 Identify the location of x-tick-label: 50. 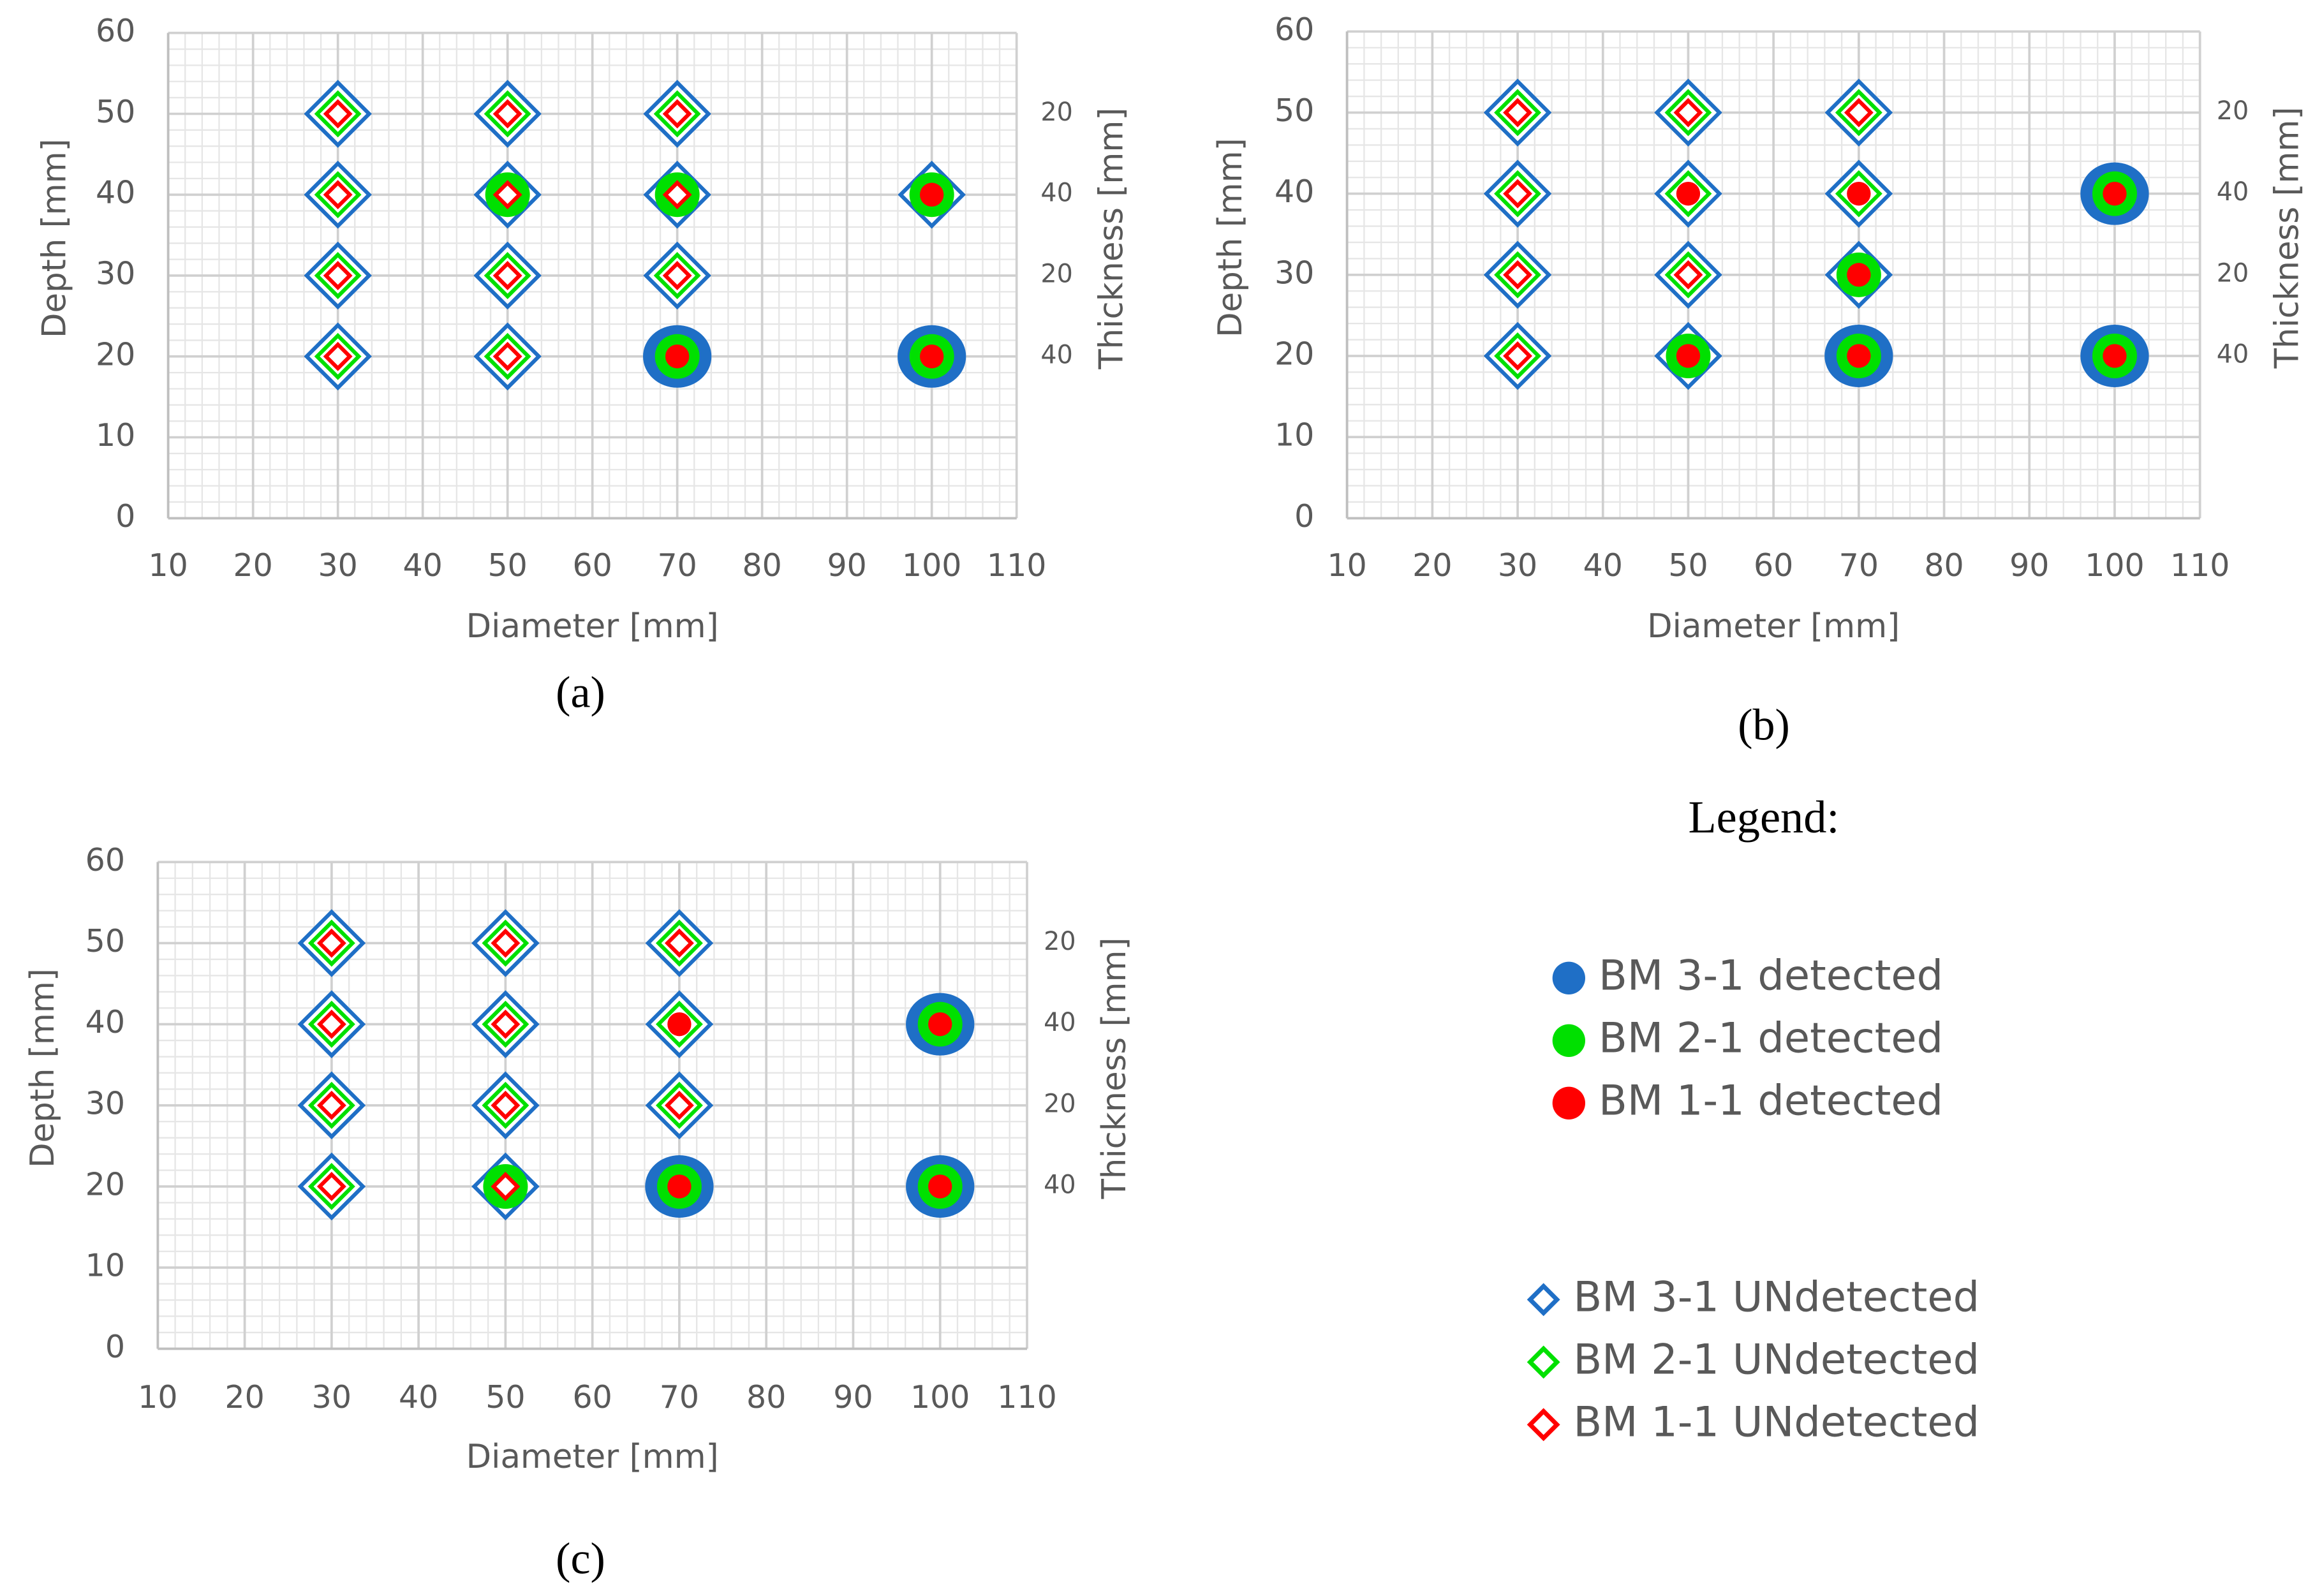
(505, 1397).